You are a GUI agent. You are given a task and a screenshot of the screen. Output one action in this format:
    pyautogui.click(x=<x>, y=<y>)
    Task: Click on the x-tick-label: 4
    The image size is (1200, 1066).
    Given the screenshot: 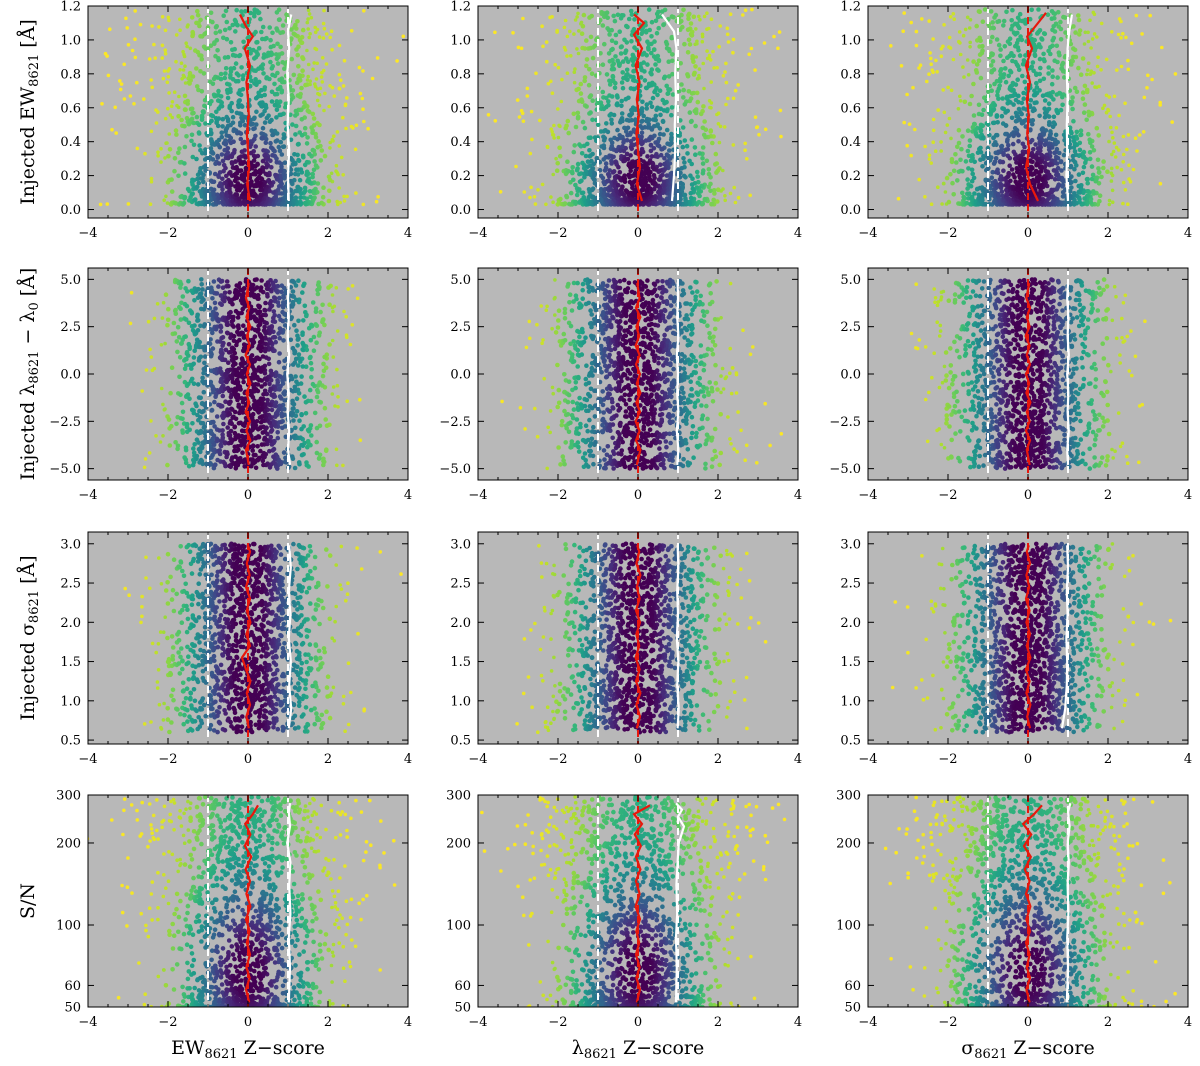 What is the action you would take?
    pyautogui.click(x=408, y=233)
    